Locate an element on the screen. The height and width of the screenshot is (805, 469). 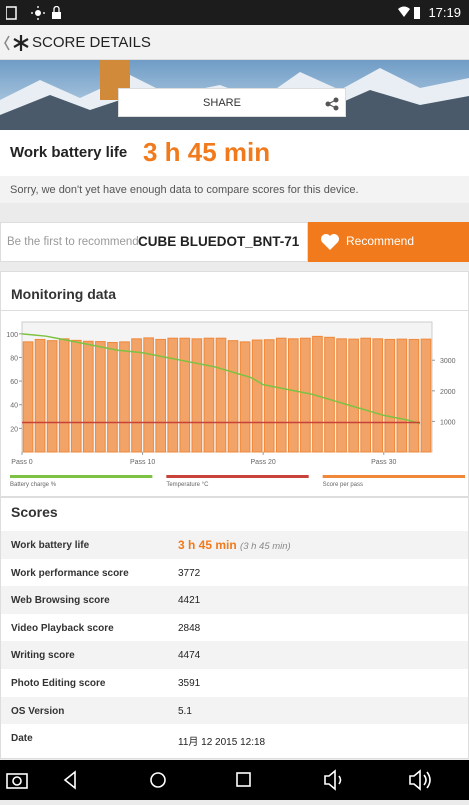
wifi-battery is located at coordinates (409, 12).